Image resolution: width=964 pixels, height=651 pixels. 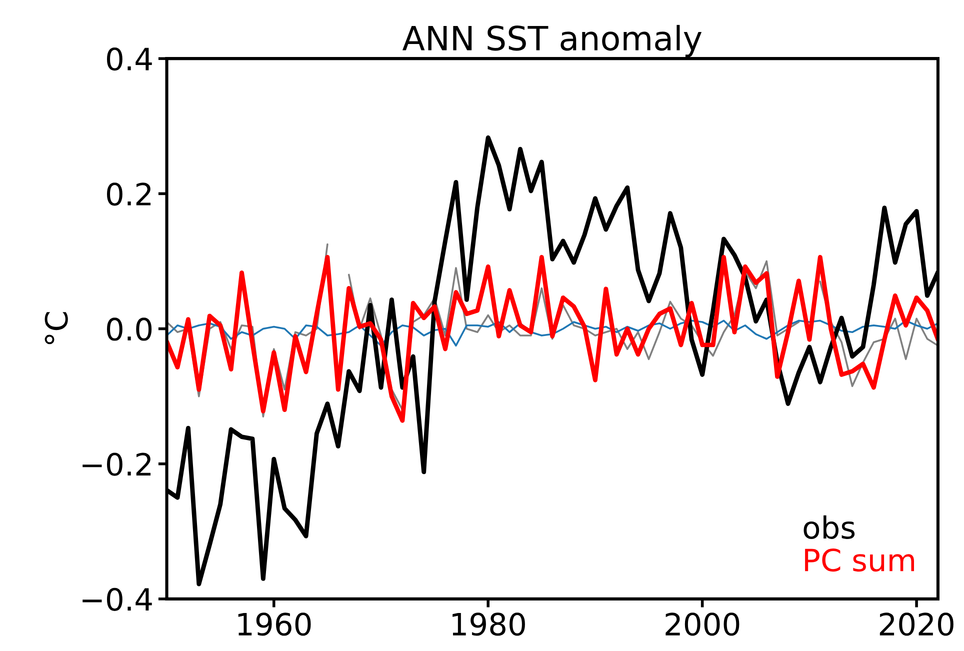 What do you see at coordinates (829, 527) in the screenshot?
I see `text: obs` at bounding box center [829, 527].